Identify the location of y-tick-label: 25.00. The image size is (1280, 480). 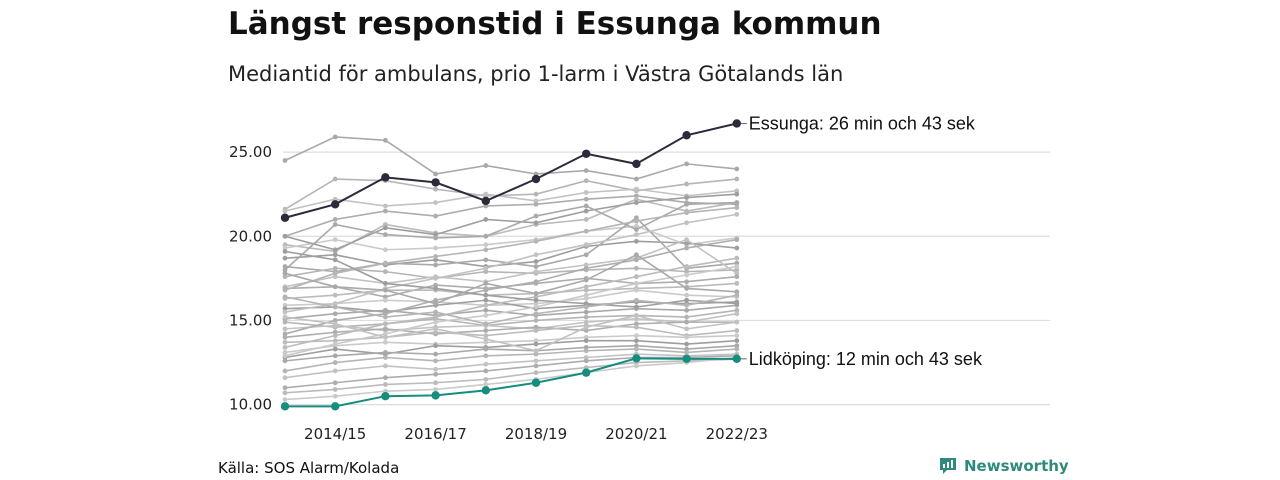
(250, 152).